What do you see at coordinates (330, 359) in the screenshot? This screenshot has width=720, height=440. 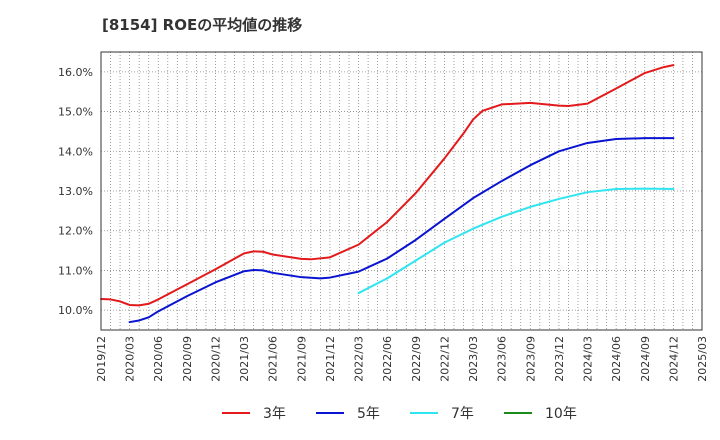 I see `x-tick-label: 2021/12` at bounding box center [330, 359].